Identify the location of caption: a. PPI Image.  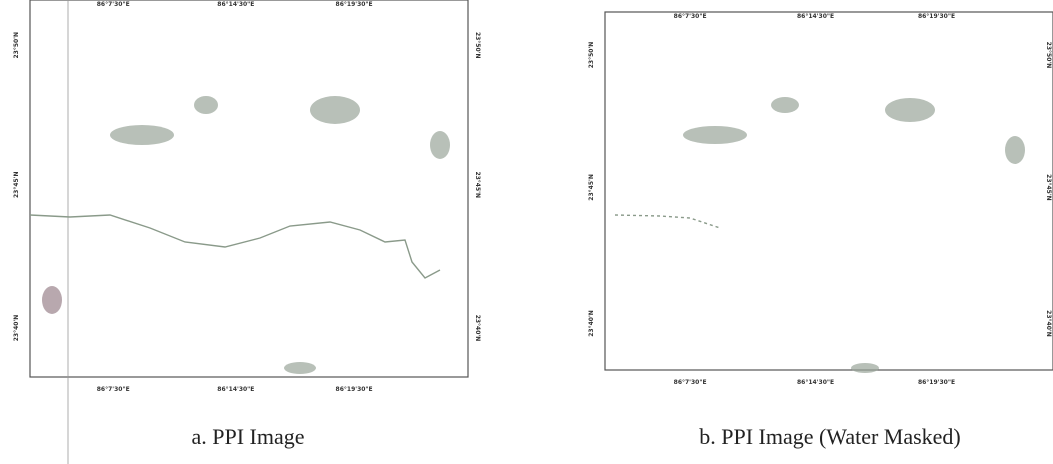
(247, 436).